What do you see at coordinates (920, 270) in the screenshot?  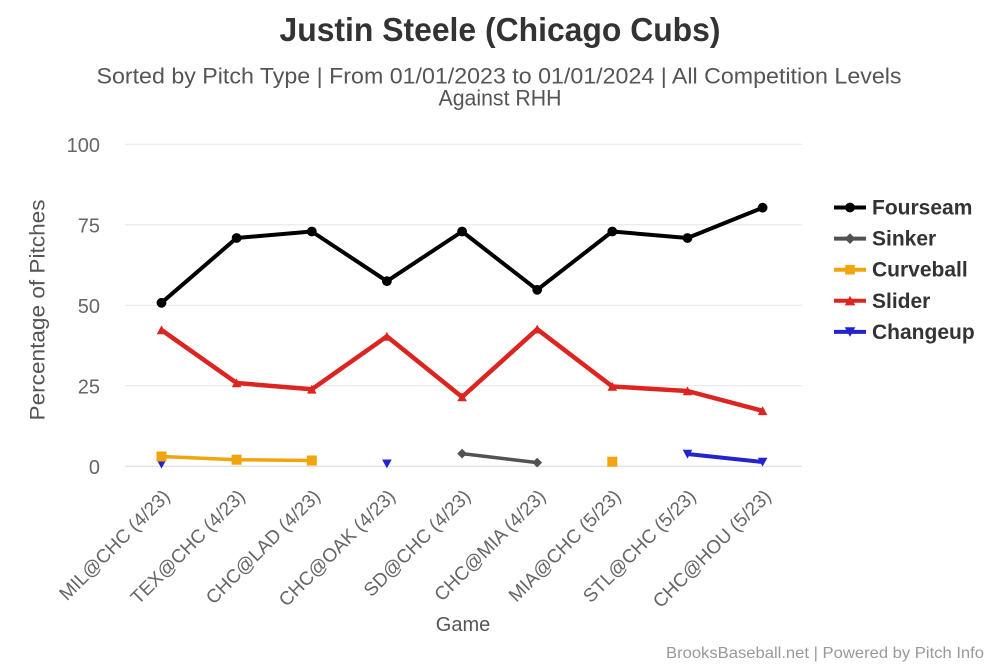 I see `svg-text: Curveball` at bounding box center [920, 270].